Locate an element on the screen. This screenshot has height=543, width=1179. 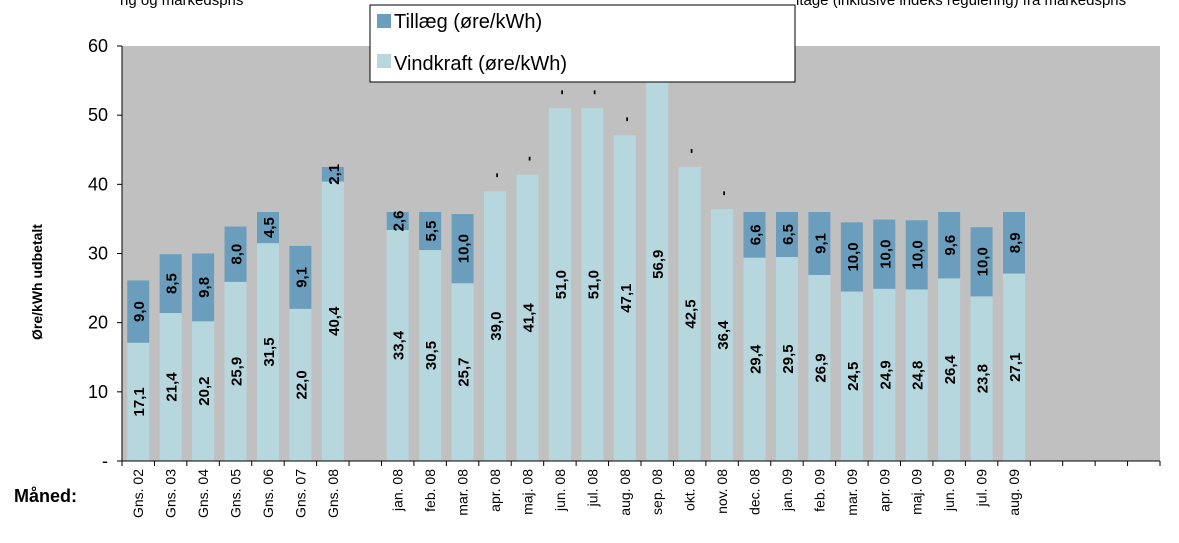
x-tick-label: jan. 08 is located at coordinates (398, 490).